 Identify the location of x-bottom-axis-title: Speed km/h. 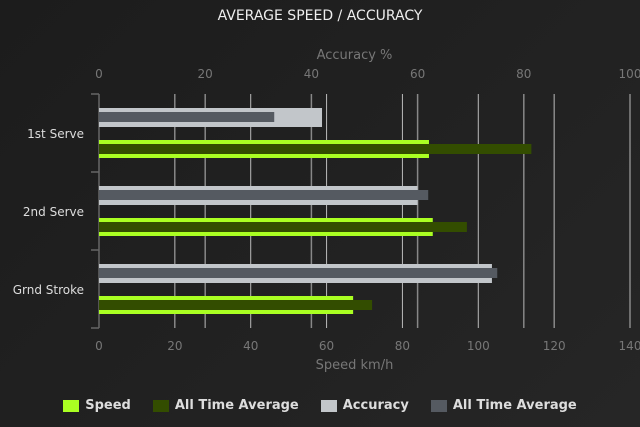
(355, 365).